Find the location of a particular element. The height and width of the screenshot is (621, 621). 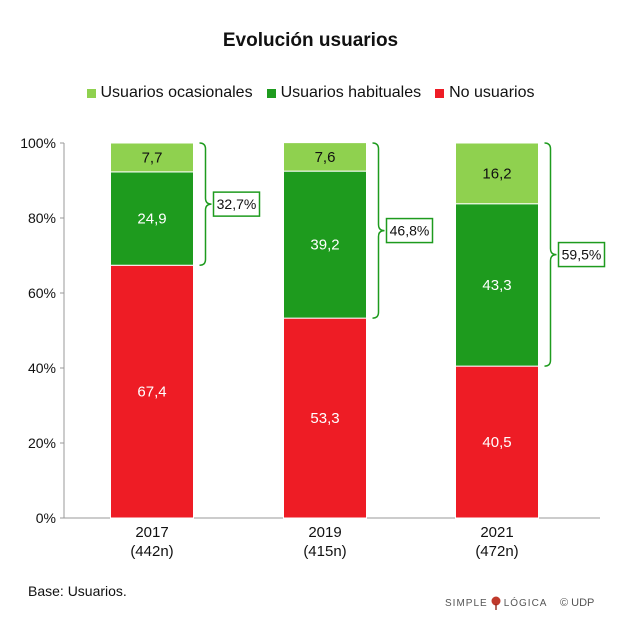

legend-label: Usuarios habituales is located at coordinates (351, 92).